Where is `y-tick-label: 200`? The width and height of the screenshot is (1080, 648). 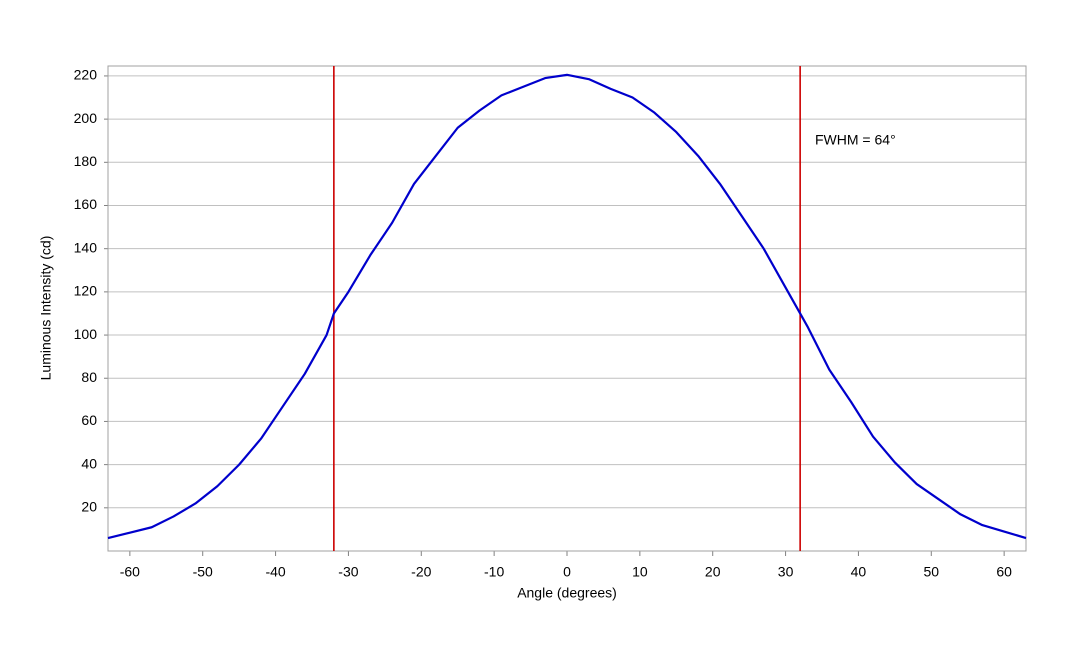
y-tick-label: 200 is located at coordinates (86, 118).